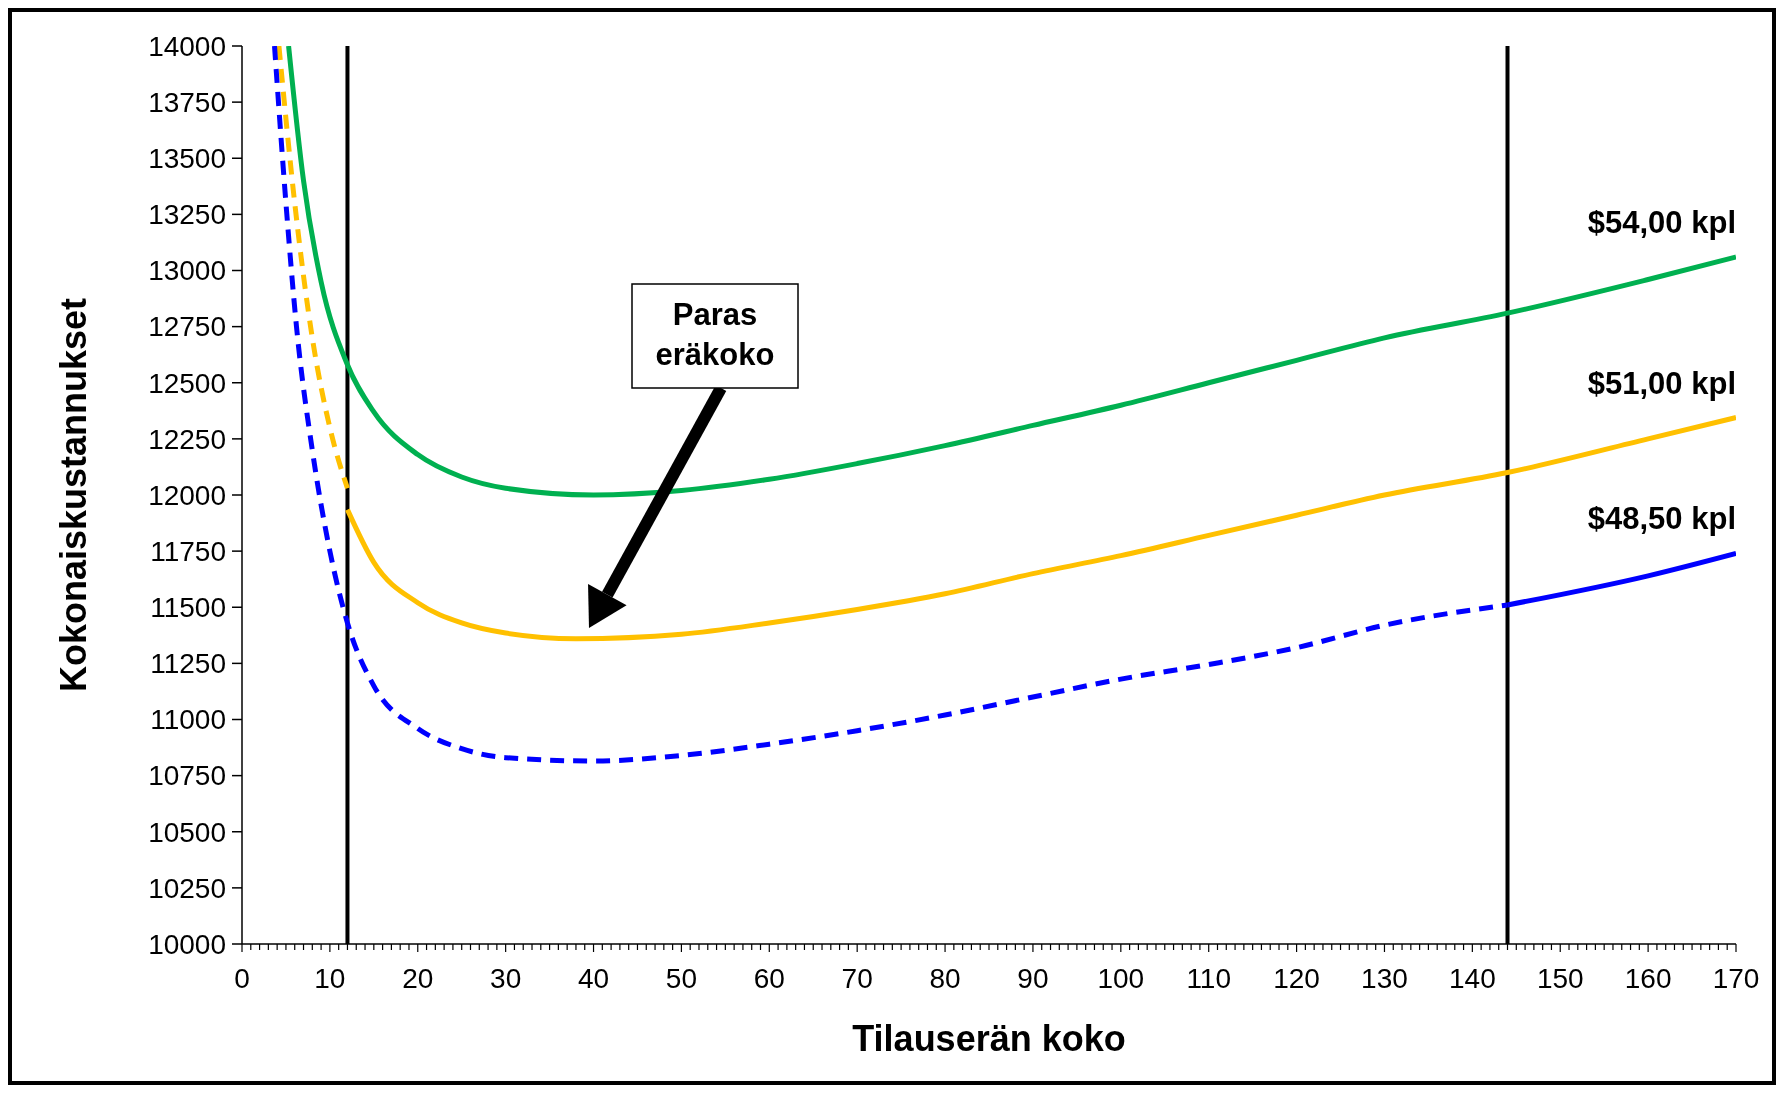 The image size is (1784, 1093). Describe the element at coordinates (418, 978) in the screenshot. I see `x-tick-label: 20` at that location.